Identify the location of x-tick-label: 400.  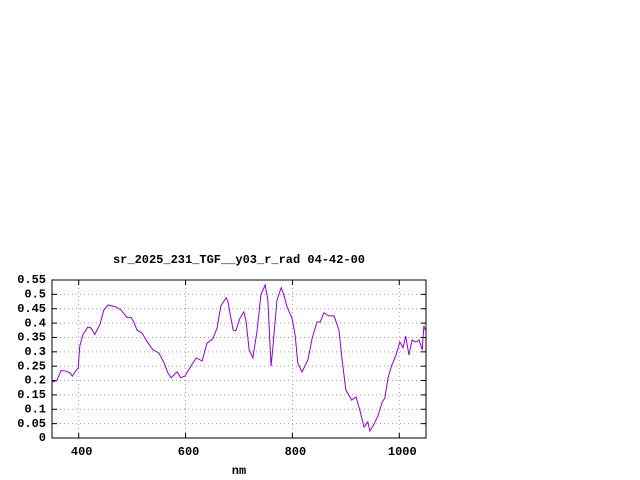
(82, 452).